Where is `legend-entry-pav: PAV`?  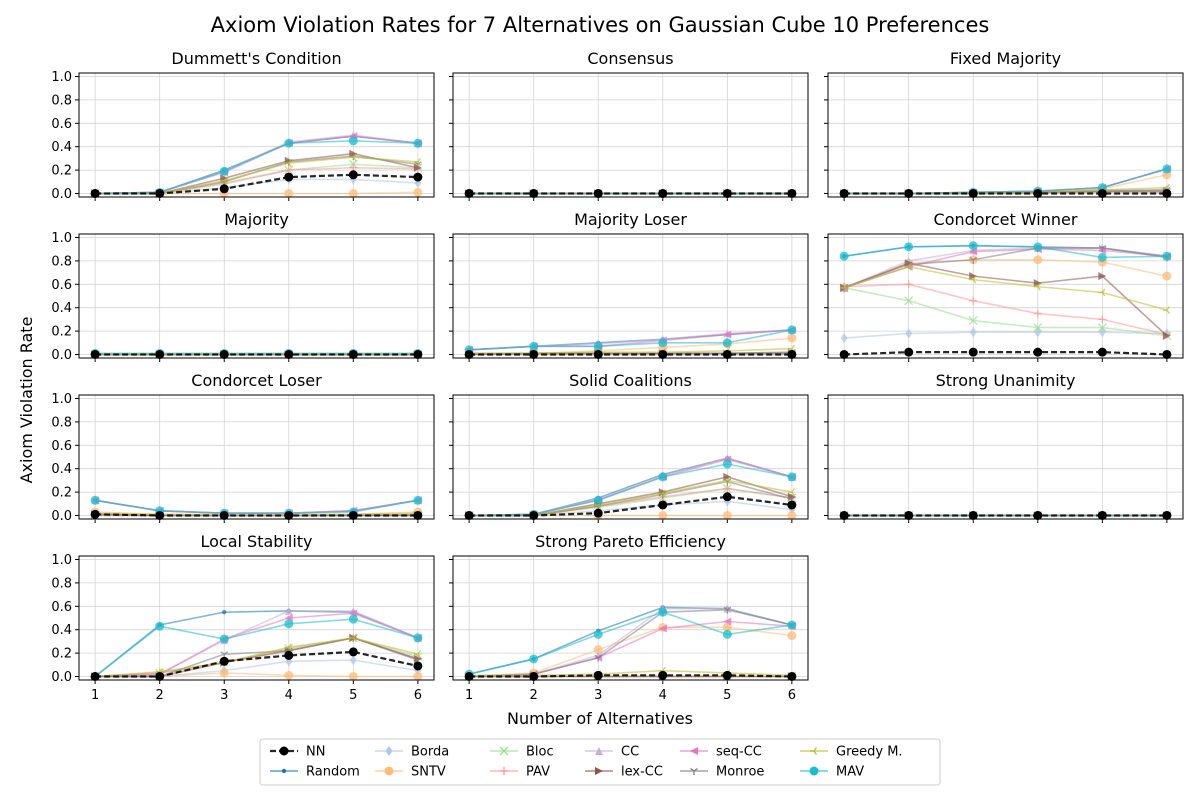
legend-entry-pav: PAV is located at coordinates (520, 772).